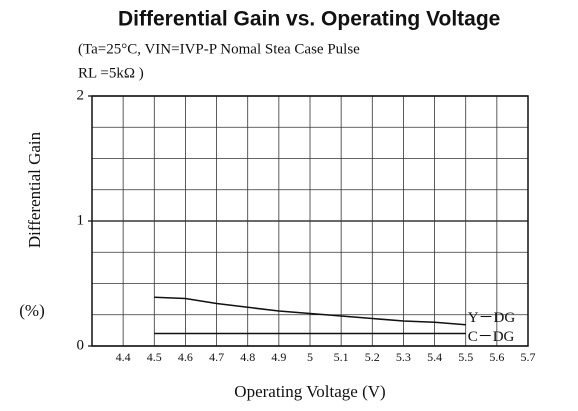 This screenshot has height=411, width=578. I want to click on x-tick-label: 4.5, so click(154, 357).